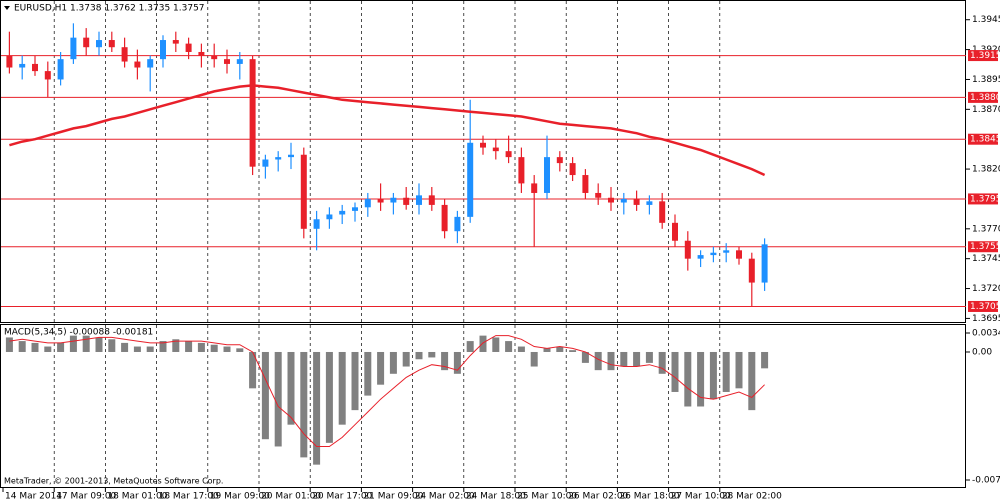 Image resolution: width=1000 pixels, height=503 pixels. Describe the element at coordinates (78, 333) in the screenshot. I see `macd-title: MACD(5,34,5) -0.00088 -0.00181` at that location.